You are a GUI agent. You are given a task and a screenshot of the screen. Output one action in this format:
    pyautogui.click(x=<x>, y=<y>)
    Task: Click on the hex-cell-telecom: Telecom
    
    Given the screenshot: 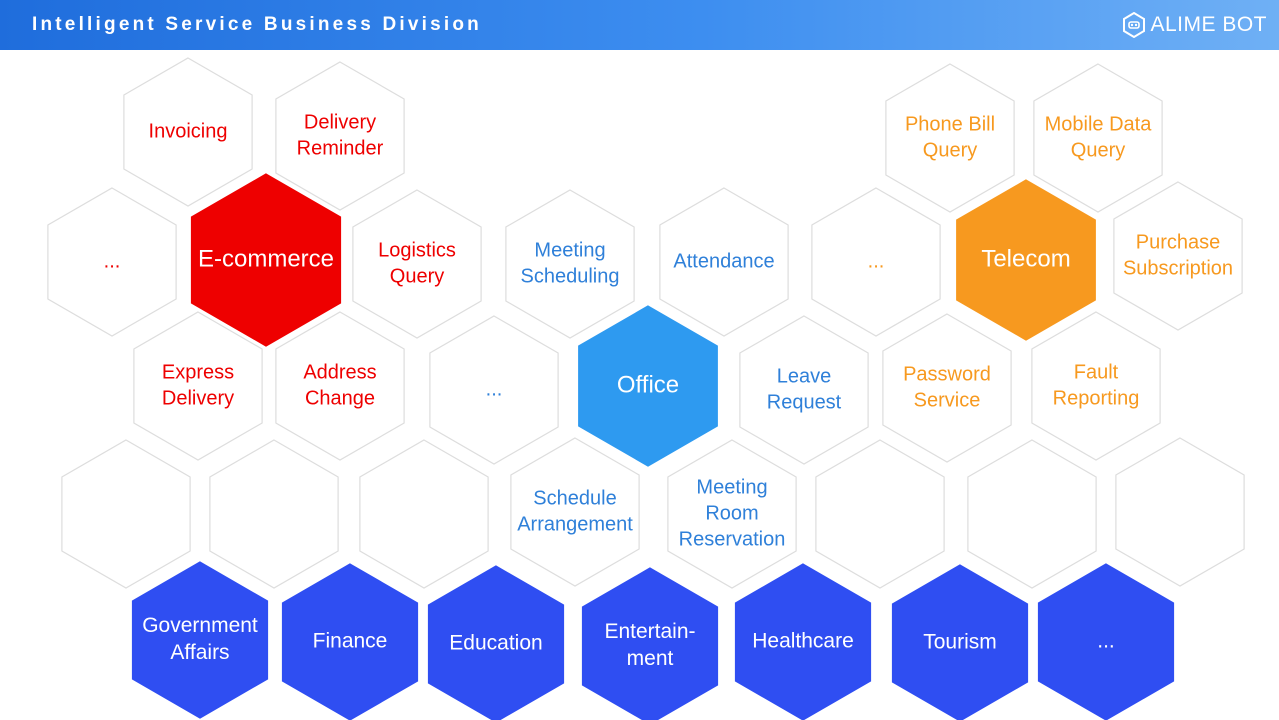 What is the action you would take?
    pyautogui.click(x=1026, y=260)
    